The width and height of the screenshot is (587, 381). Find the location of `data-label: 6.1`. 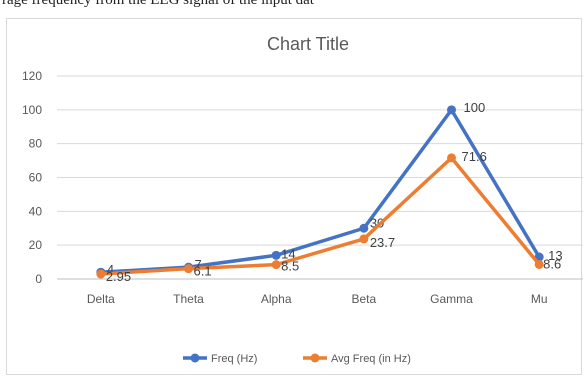

data-label: 6.1 is located at coordinates (203, 271).